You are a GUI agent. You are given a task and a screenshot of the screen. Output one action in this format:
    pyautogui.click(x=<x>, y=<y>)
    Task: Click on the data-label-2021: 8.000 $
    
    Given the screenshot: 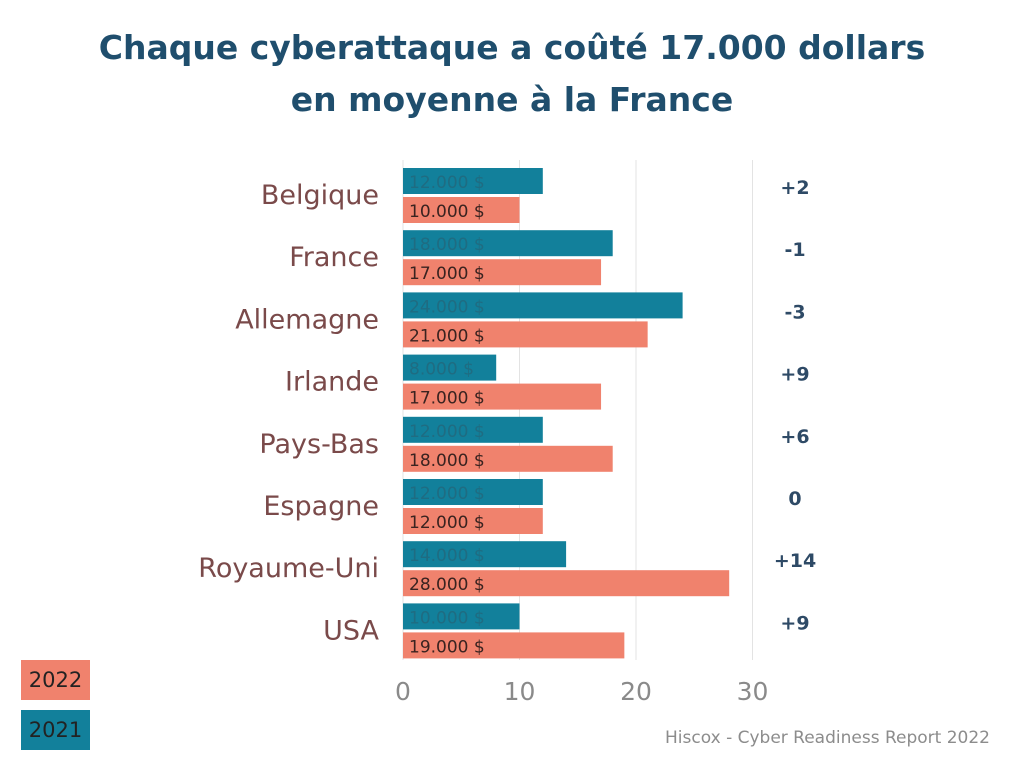 What is the action you would take?
    pyautogui.click(x=441, y=370)
    